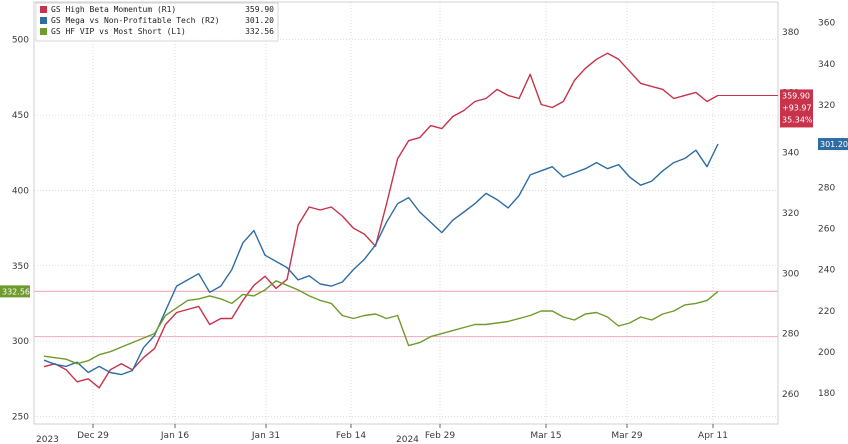  Describe the element at coordinates (796, 95) in the screenshot. I see `value-tag-text: 359.90` at that location.